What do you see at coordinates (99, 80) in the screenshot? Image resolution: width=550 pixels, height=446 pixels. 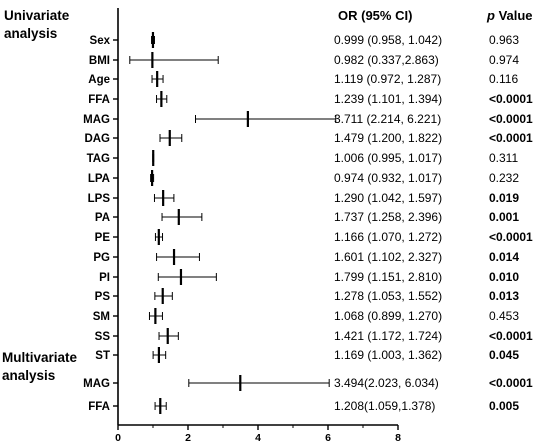 I see `row-label: Age` at bounding box center [99, 80].